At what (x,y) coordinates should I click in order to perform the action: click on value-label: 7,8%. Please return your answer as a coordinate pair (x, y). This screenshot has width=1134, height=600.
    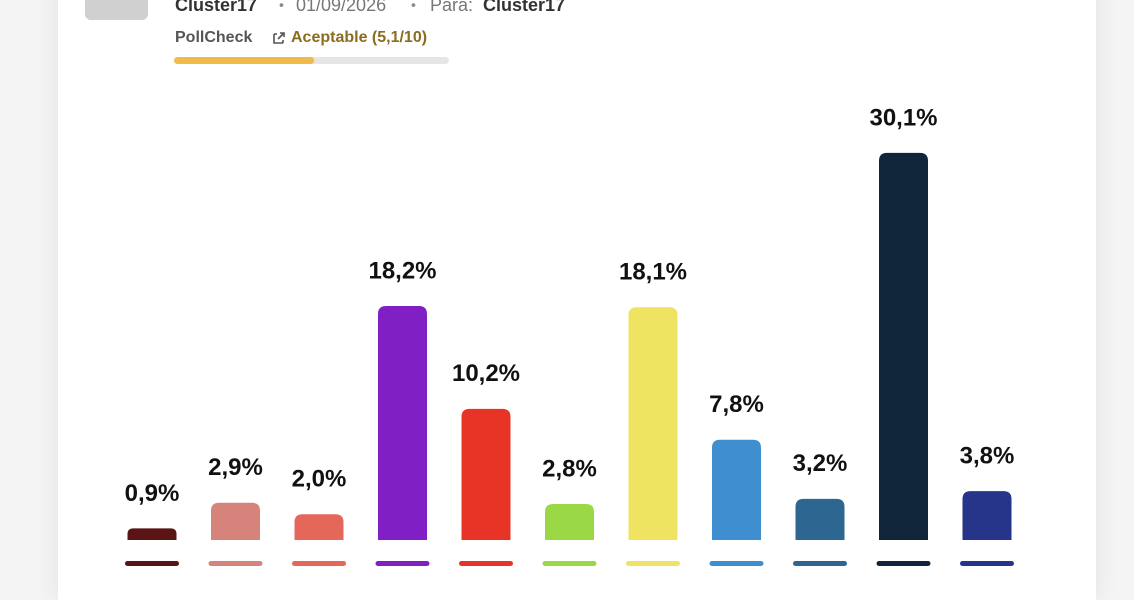
    Looking at the image, I should click on (736, 404).